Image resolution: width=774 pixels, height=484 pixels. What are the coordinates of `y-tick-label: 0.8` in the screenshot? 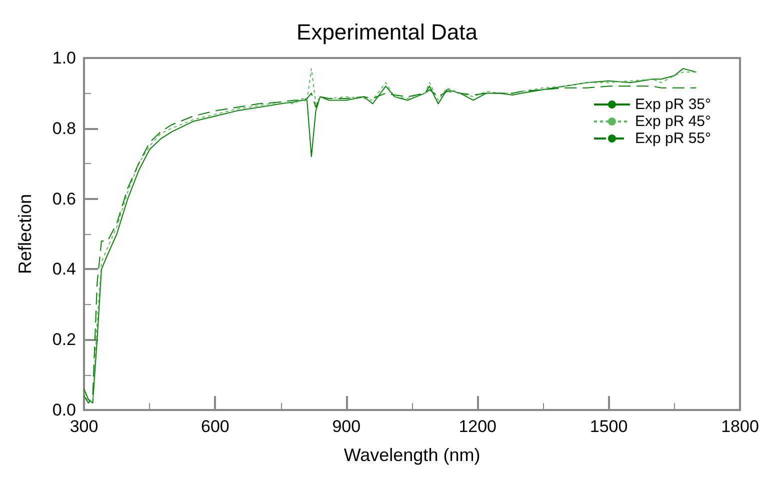 It's located at (64, 128).